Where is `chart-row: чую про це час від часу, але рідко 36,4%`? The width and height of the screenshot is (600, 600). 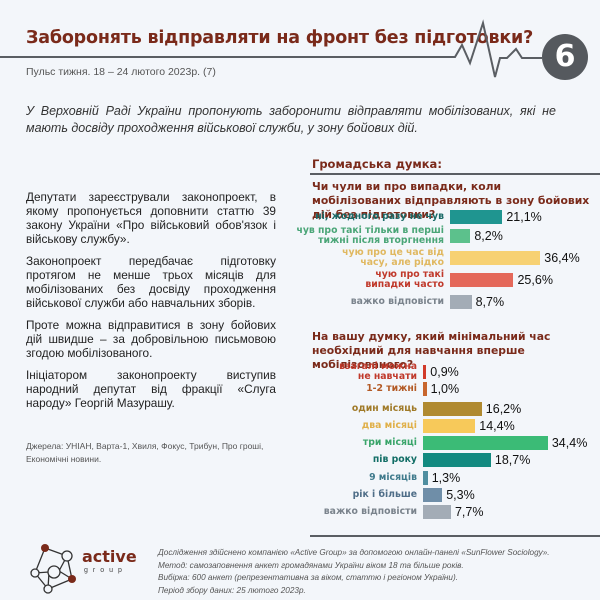
chart-row: чую про це час від часу, але рідко 36,4% is located at coordinates (450, 258).